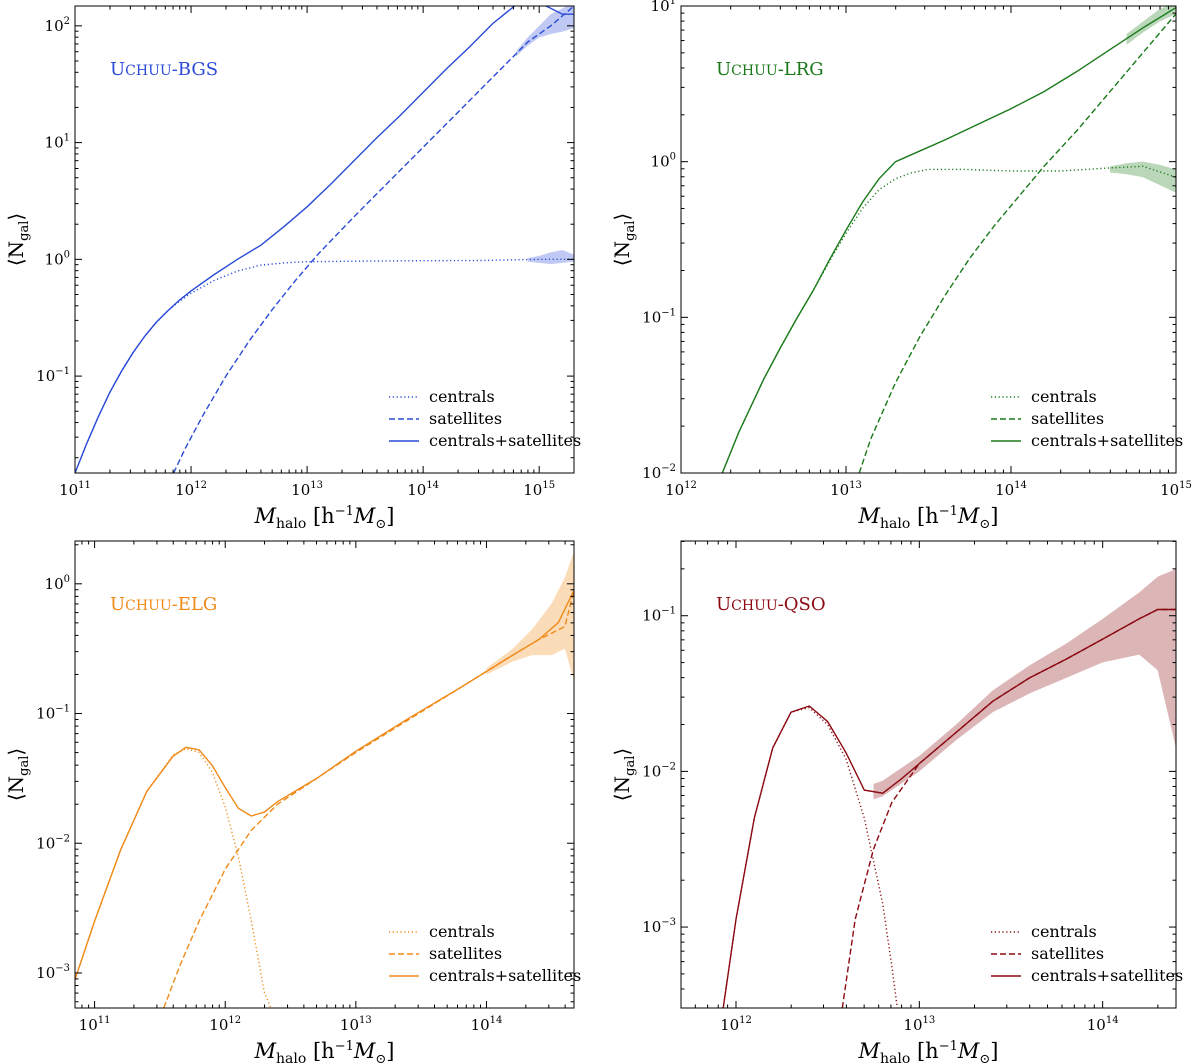 The width and height of the screenshot is (1200, 1064). I want to click on panel-title: UCHUU-QSO, so click(771, 604).